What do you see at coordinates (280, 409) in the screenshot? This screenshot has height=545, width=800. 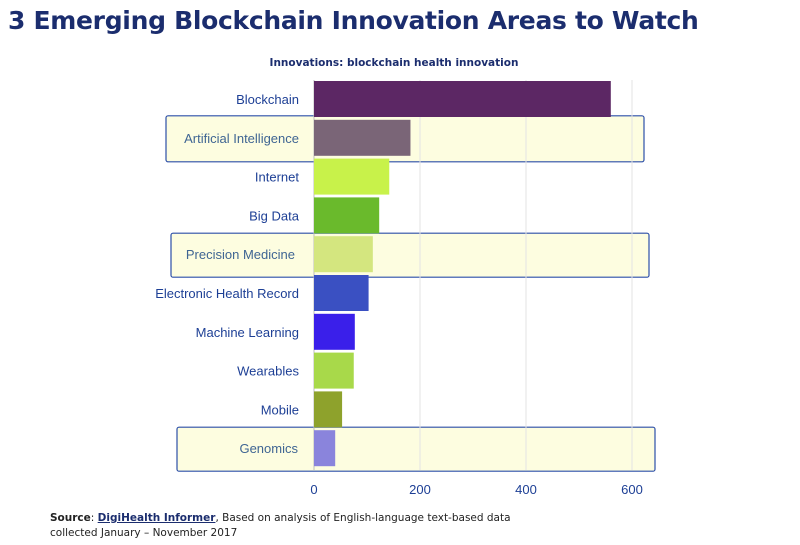 I see `category-label: Mobile` at bounding box center [280, 409].